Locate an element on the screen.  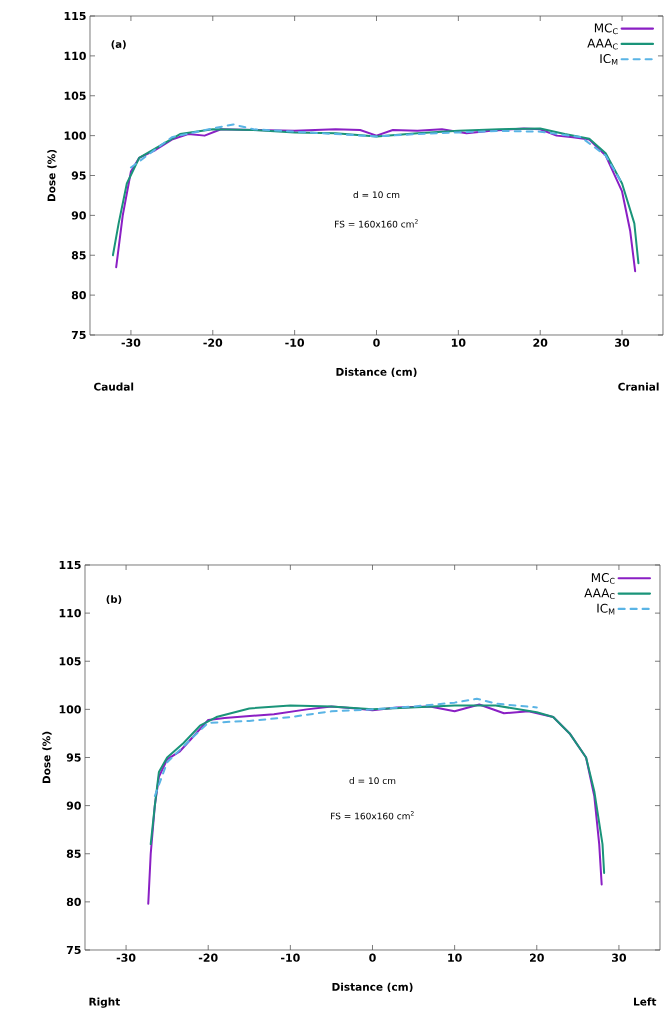
text: Caudal is located at coordinates (114, 386).